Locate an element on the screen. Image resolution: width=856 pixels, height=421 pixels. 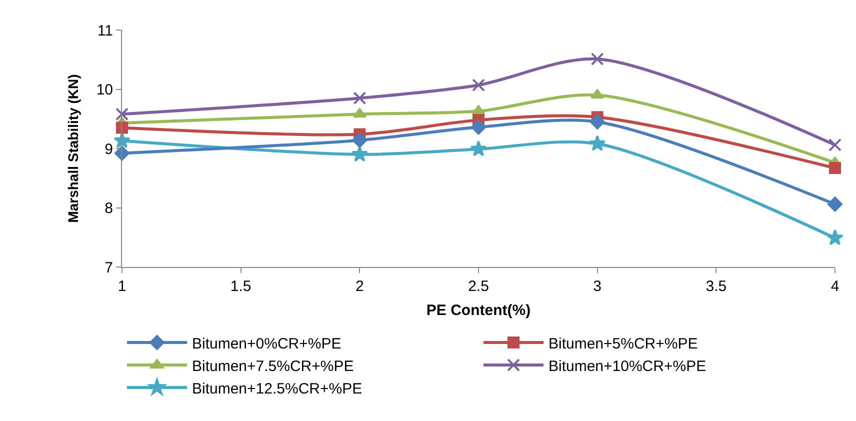
x-tick-label: 1 is located at coordinates (122, 286).